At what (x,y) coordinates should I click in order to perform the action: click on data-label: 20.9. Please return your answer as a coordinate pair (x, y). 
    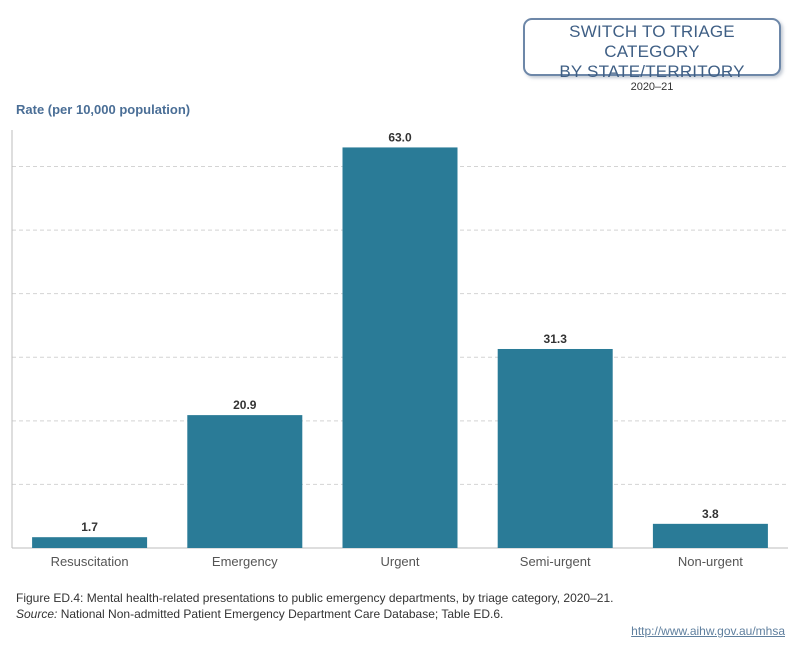
    Looking at the image, I should click on (245, 405).